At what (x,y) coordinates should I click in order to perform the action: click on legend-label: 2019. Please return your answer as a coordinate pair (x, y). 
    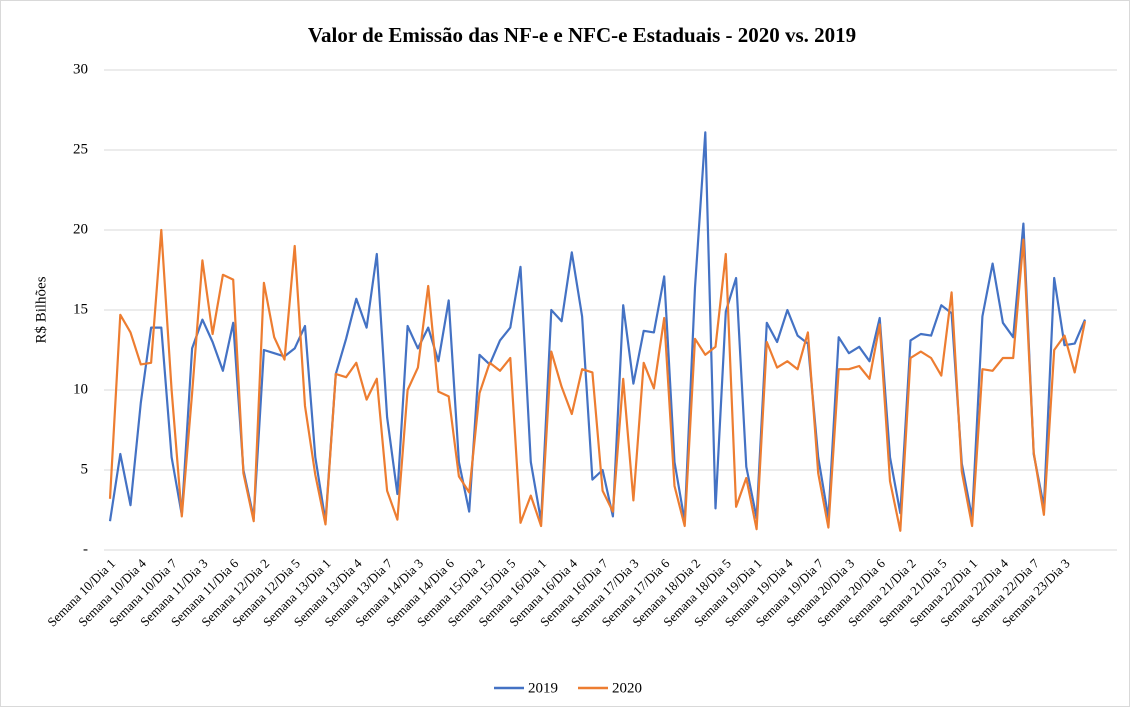
    Looking at the image, I should click on (543, 688).